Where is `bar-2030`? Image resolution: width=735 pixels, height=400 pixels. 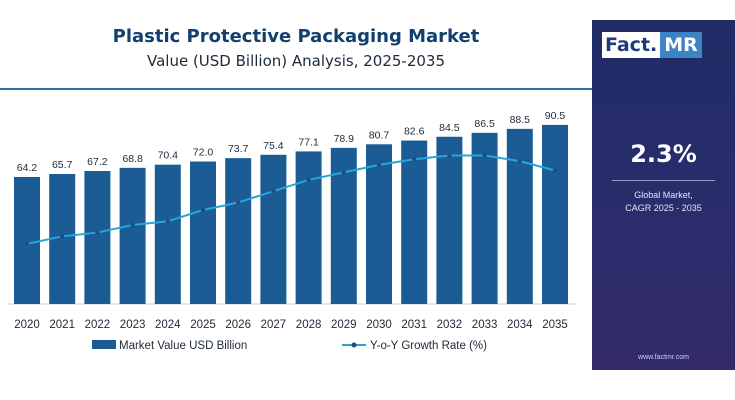 bar-2030 is located at coordinates (379, 224).